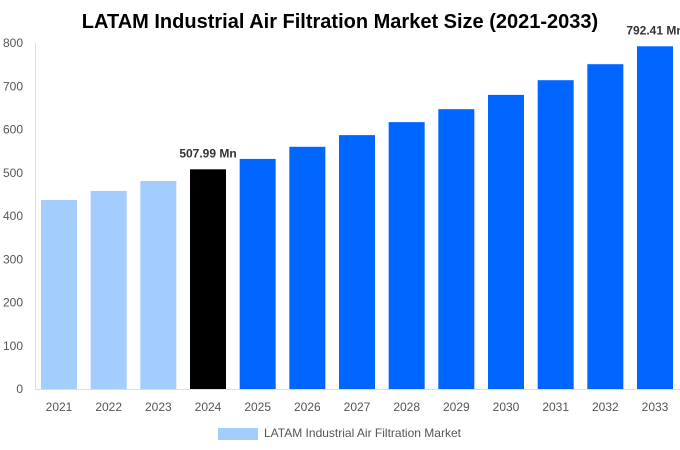  I want to click on x-tick-label: 2021, so click(59, 407).